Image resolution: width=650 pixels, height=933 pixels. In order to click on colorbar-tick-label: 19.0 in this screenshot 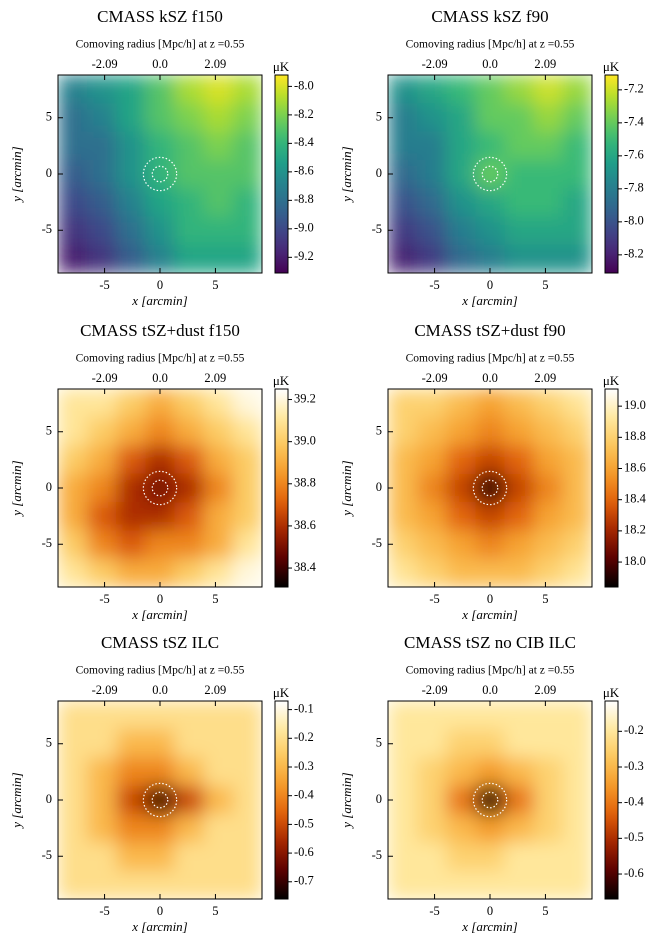, I will do `click(635, 405)`.